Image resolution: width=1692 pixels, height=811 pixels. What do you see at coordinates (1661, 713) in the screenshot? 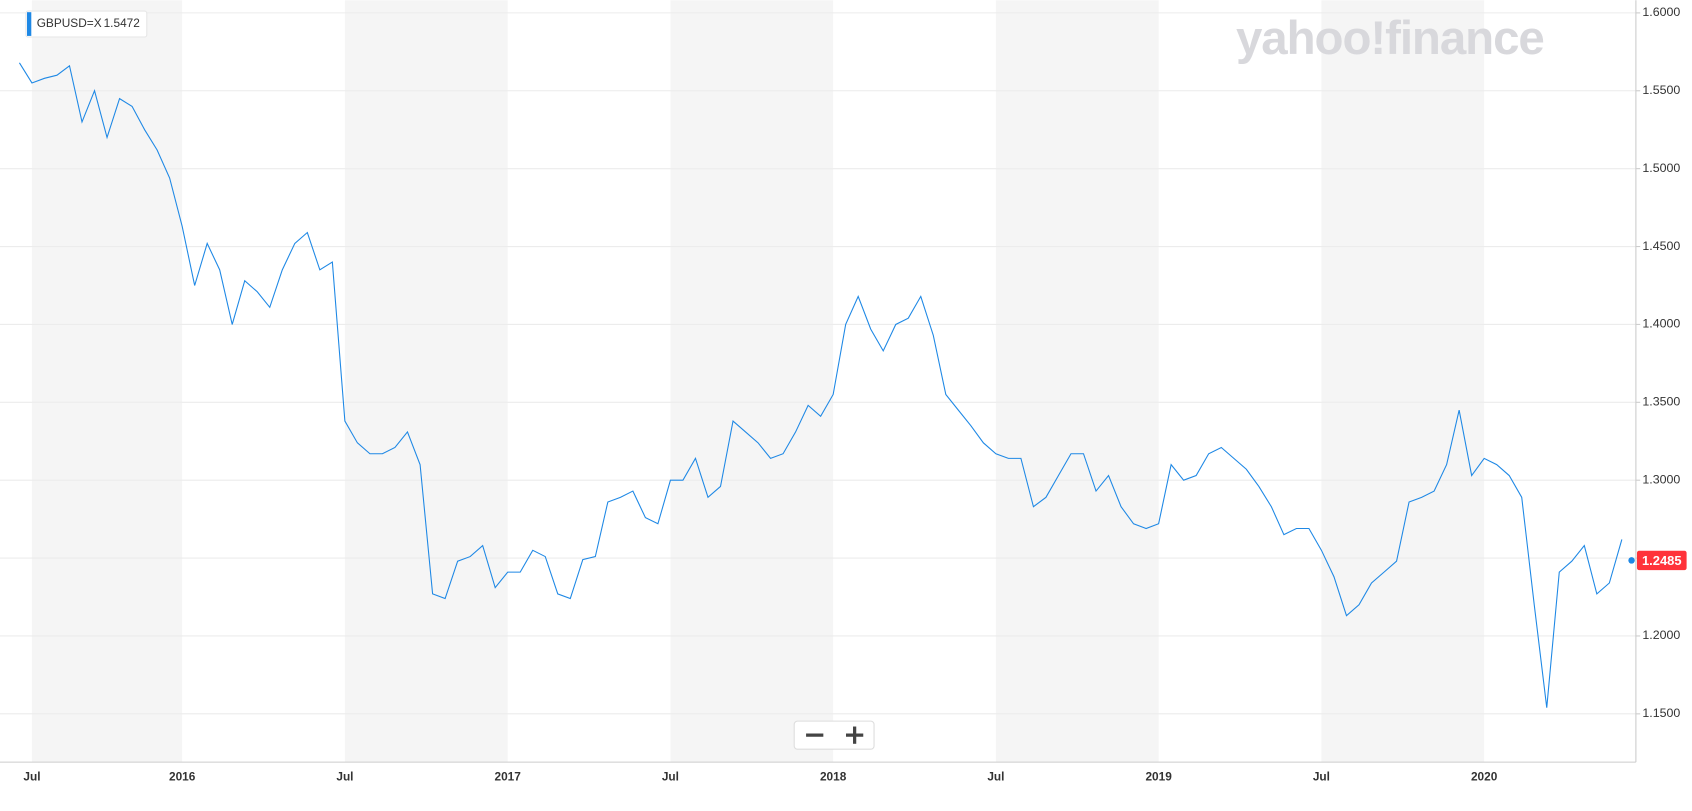
I see `y-tick-label: 1.1500` at bounding box center [1661, 713].